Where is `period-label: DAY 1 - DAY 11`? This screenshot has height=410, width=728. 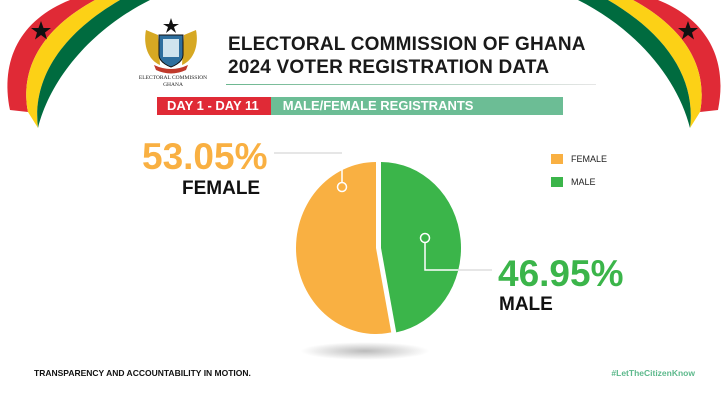
period-label: DAY 1 - DAY 11 is located at coordinates (214, 106).